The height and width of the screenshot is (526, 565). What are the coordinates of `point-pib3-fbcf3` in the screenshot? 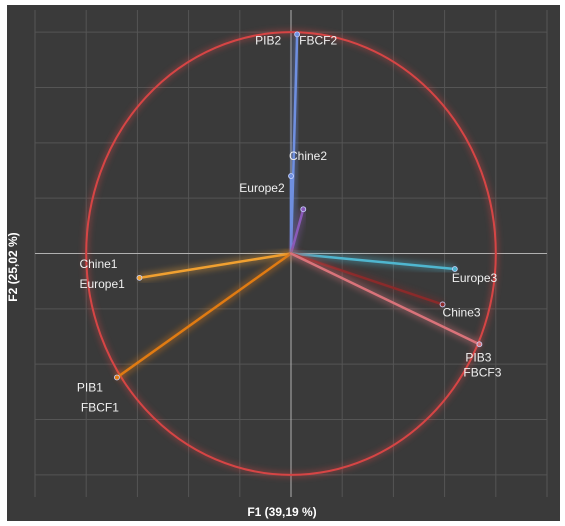 It's located at (479, 344).